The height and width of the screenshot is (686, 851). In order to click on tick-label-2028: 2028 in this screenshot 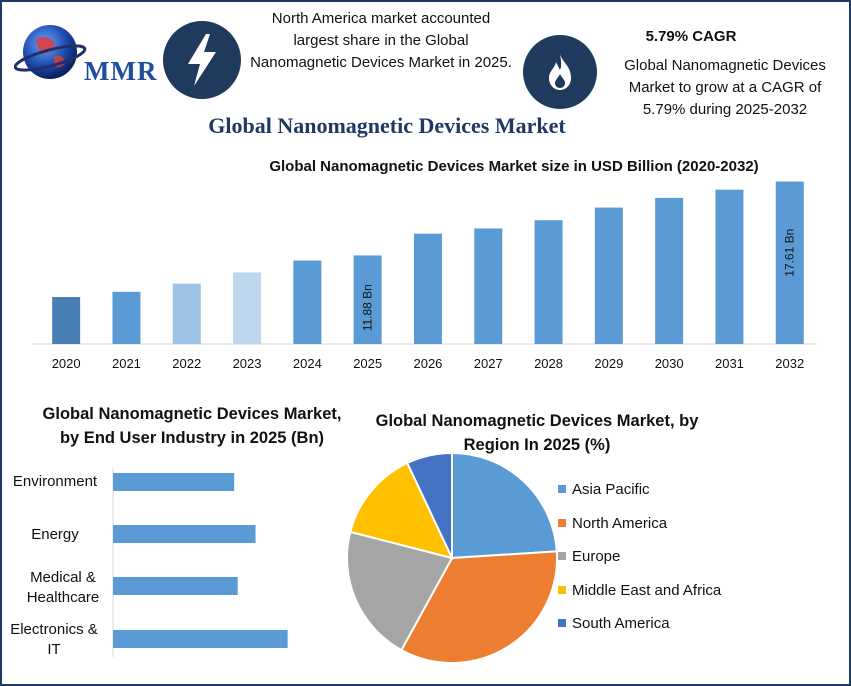, I will do `click(548, 363)`.